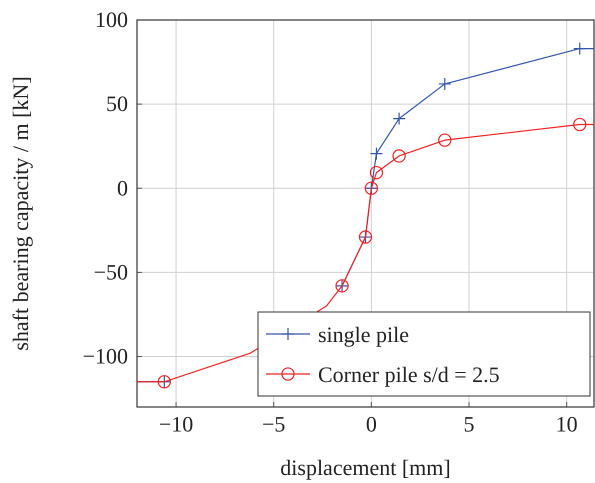 The width and height of the screenshot is (595, 483). Describe the element at coordinates (409, 374) in the screenshot. I see `legend-label: Corner pile s/d = 2.5` at that location.